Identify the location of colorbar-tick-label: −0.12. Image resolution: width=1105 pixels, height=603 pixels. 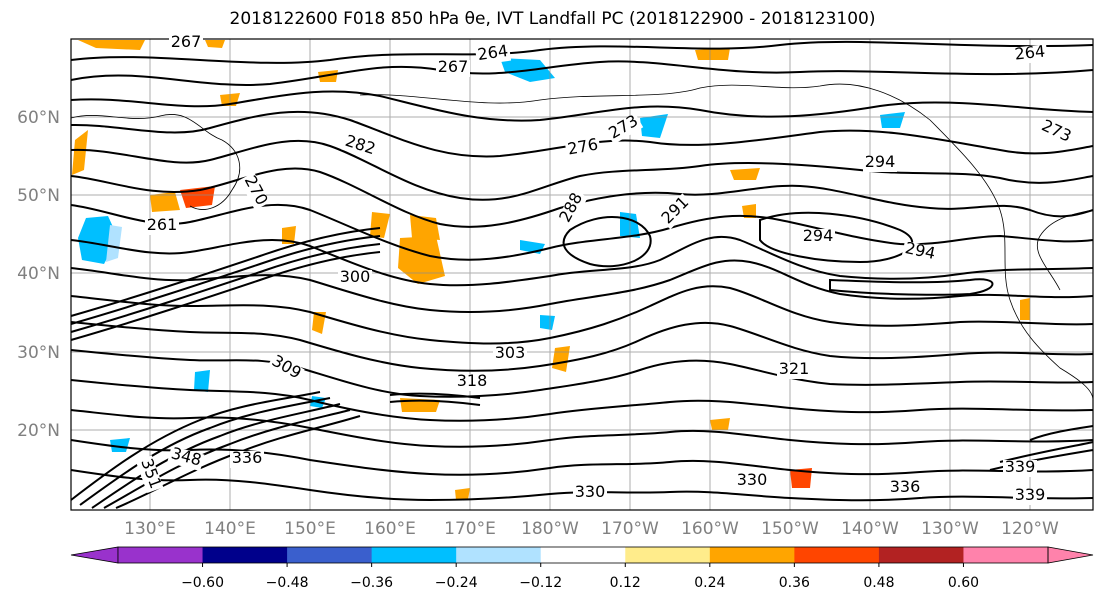
(540, 583).